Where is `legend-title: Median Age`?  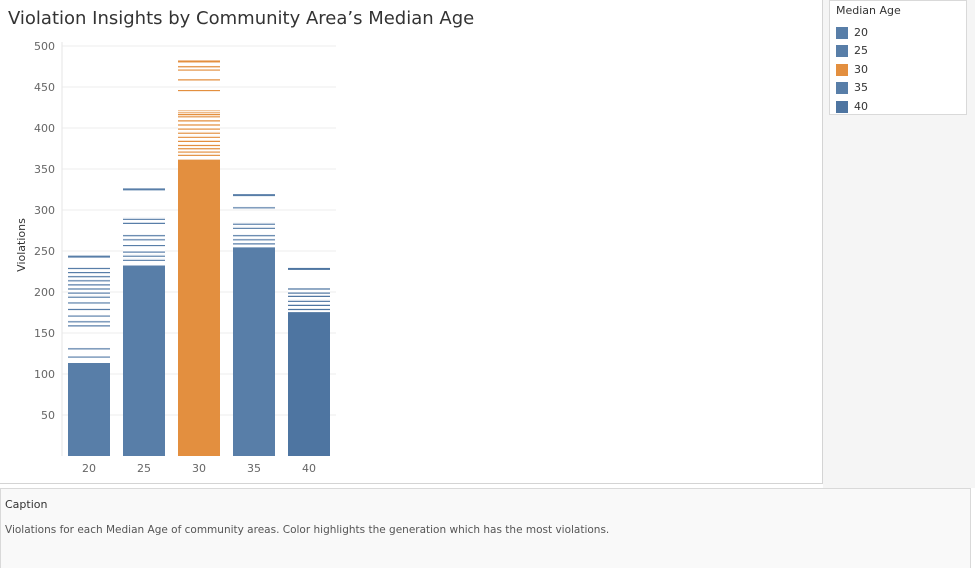 legend-title: Median Age is located at coordinates (868, 10).